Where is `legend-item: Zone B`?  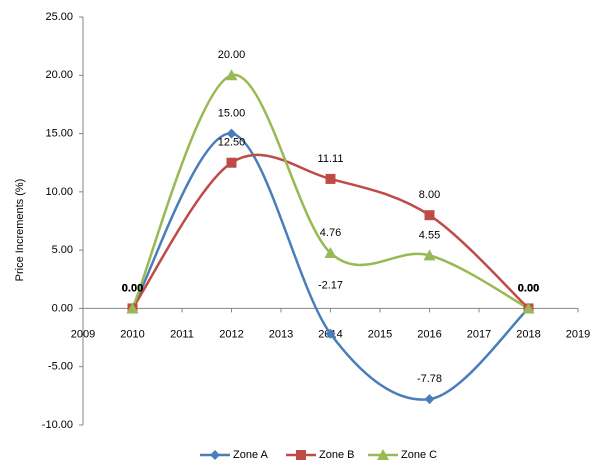 legend-item: Zone B is located at coordinates (320, 455).